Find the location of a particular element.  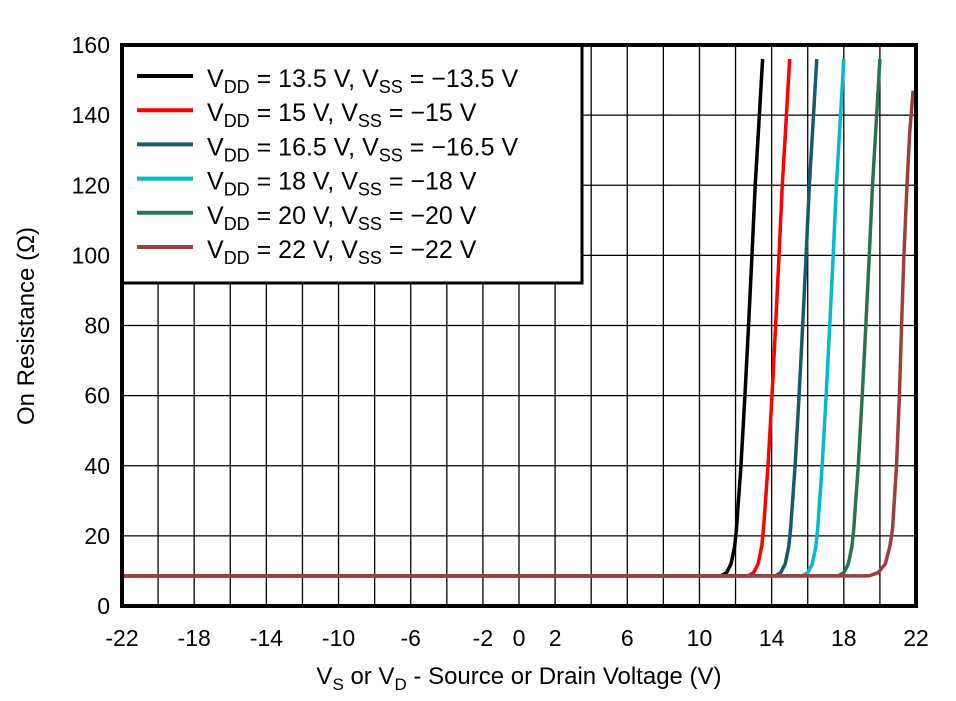

x-label-sub: D is located at coordinates (400, 684).